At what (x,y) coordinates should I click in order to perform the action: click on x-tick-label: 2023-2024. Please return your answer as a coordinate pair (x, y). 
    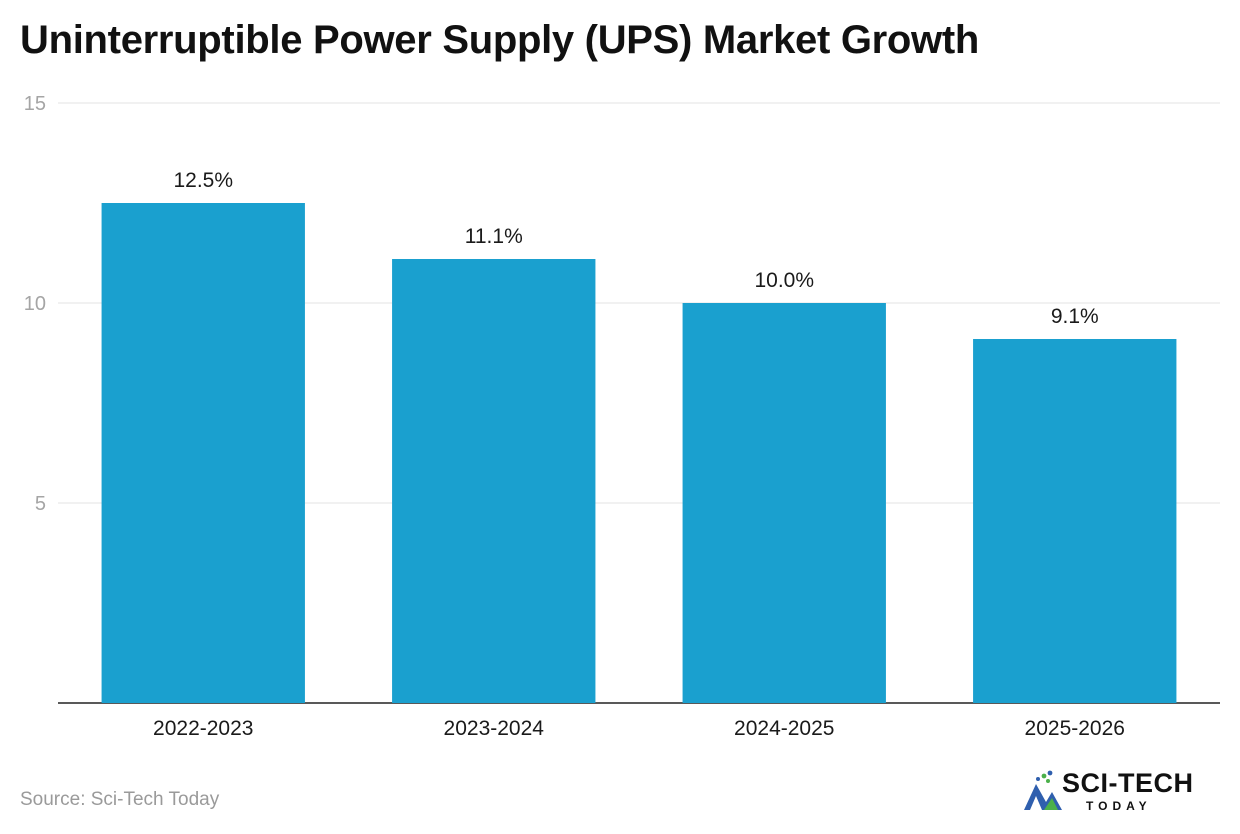
    Looking at the image, I should click on (494, 728).